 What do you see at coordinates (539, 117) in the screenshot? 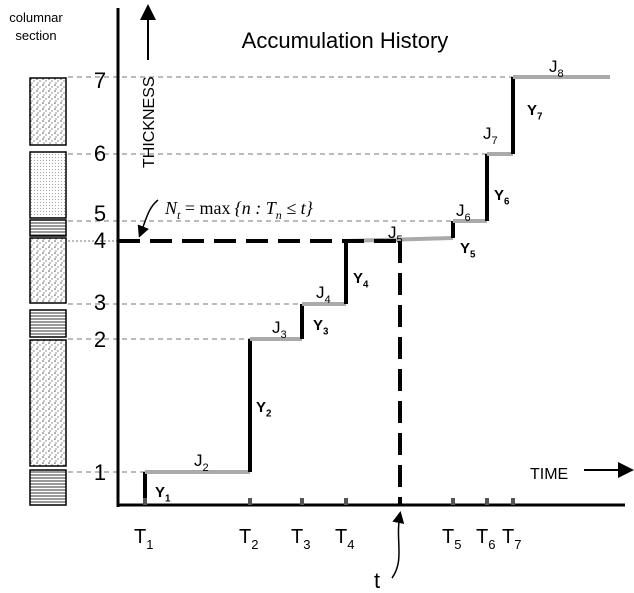
I see `jump-label-sub: 7` at bounding box center [539, 117].